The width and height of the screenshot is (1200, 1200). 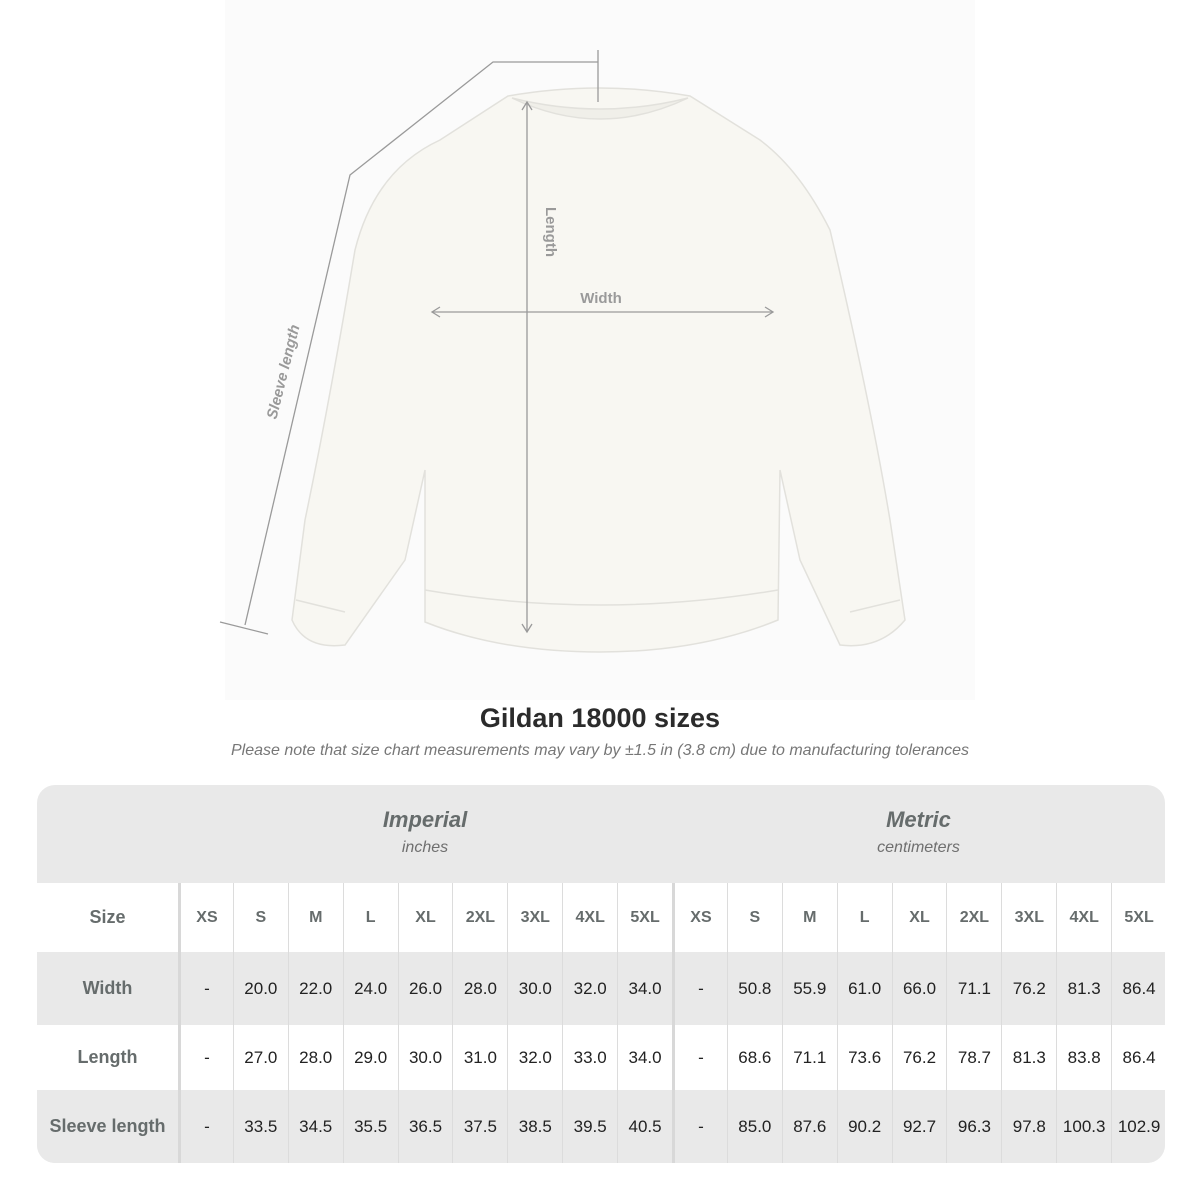 I want to click on imperial-value-cell: 24.0, so click(x=370, y=988).